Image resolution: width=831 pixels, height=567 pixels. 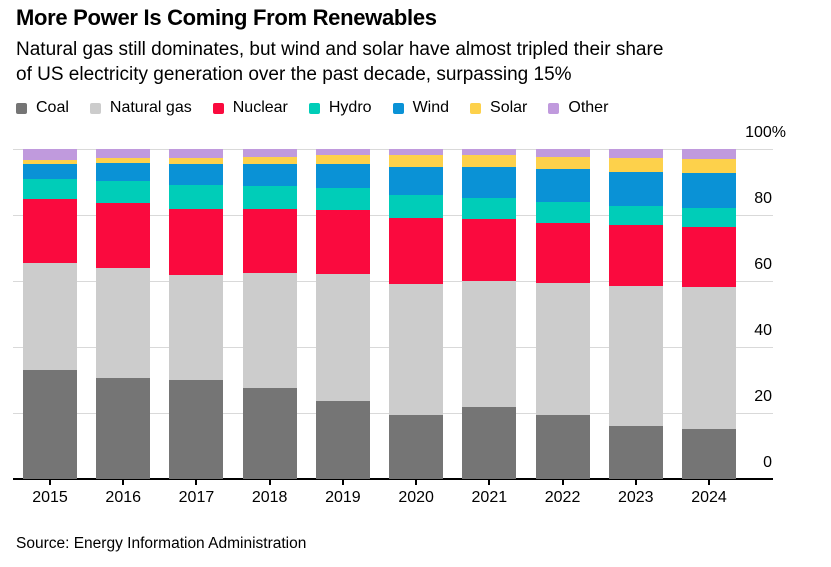 What do you see at coordinates (588, 107) in the screenshot?
I see `legend-label: Other` at bounding box center [588, 107].